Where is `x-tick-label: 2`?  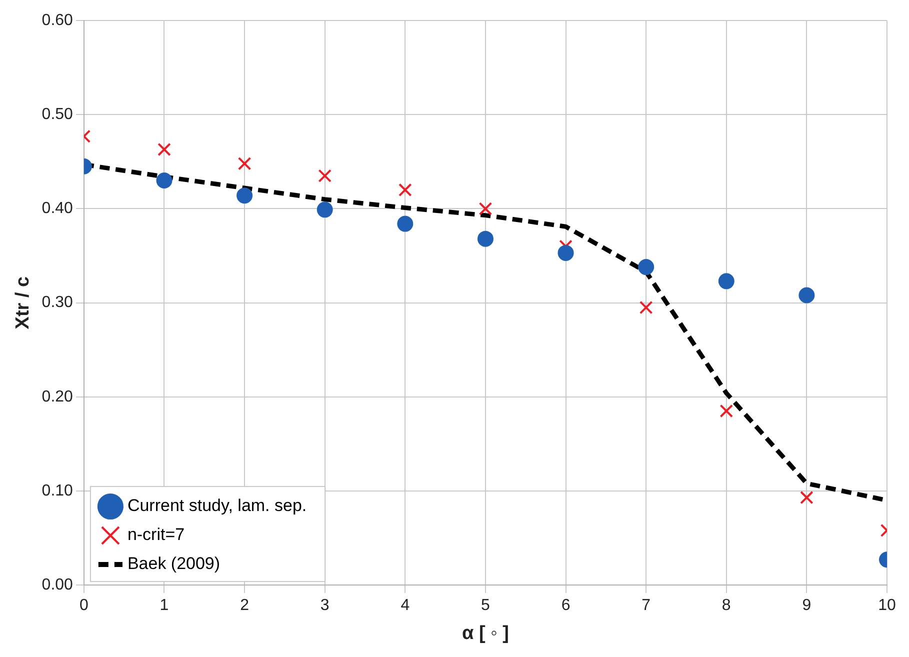 x-tick-label: 2 is located at coordinates (245, 605).